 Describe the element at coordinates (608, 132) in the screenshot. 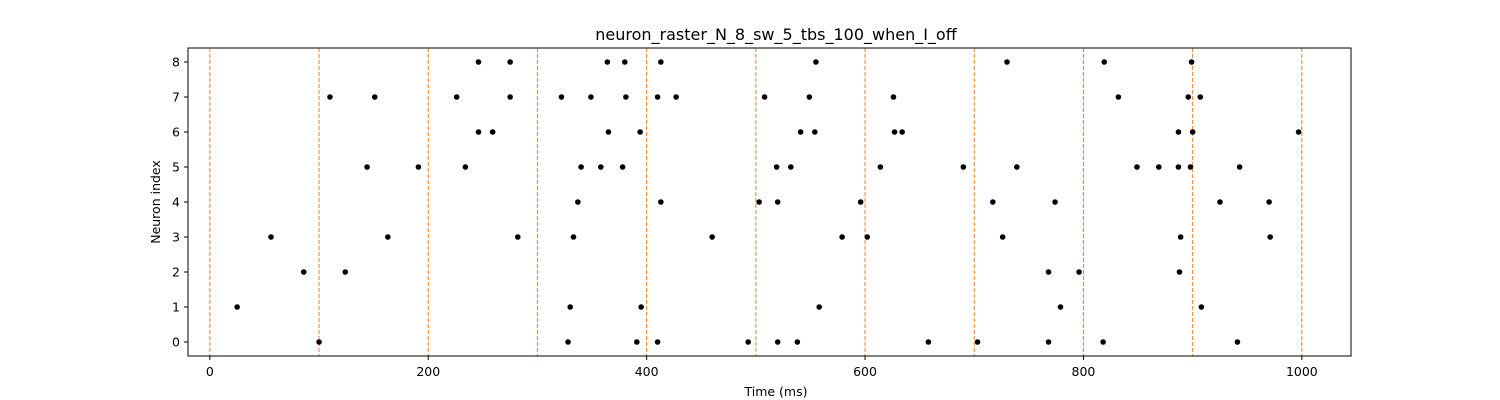

I see `spike-point-n6-t365` at that location.